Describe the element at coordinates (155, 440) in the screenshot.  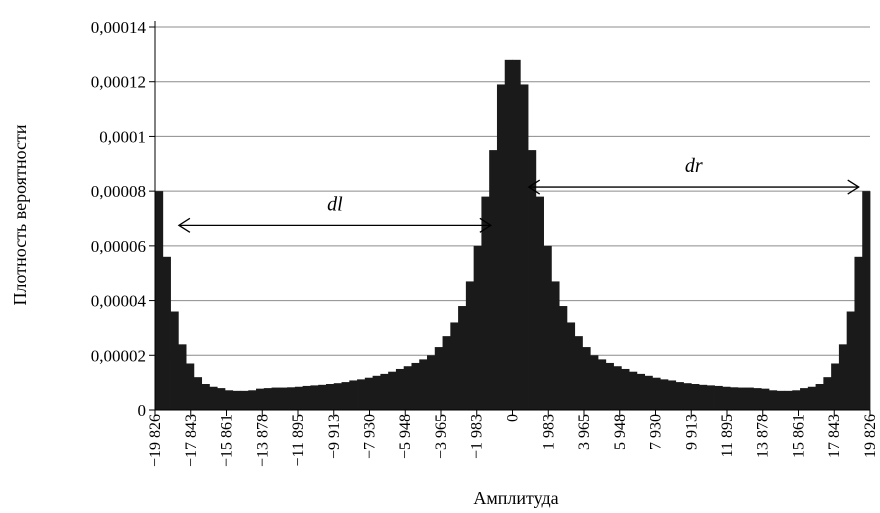
I see `x-tick-label: −19 826` at that location.